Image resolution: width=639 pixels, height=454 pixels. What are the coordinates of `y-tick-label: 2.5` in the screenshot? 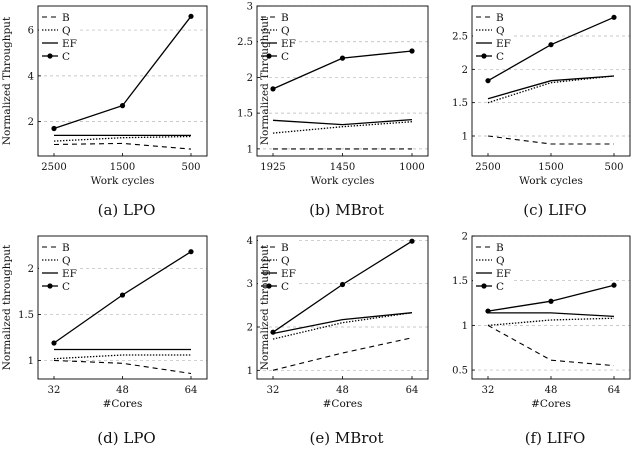 It's located at (245, 42).